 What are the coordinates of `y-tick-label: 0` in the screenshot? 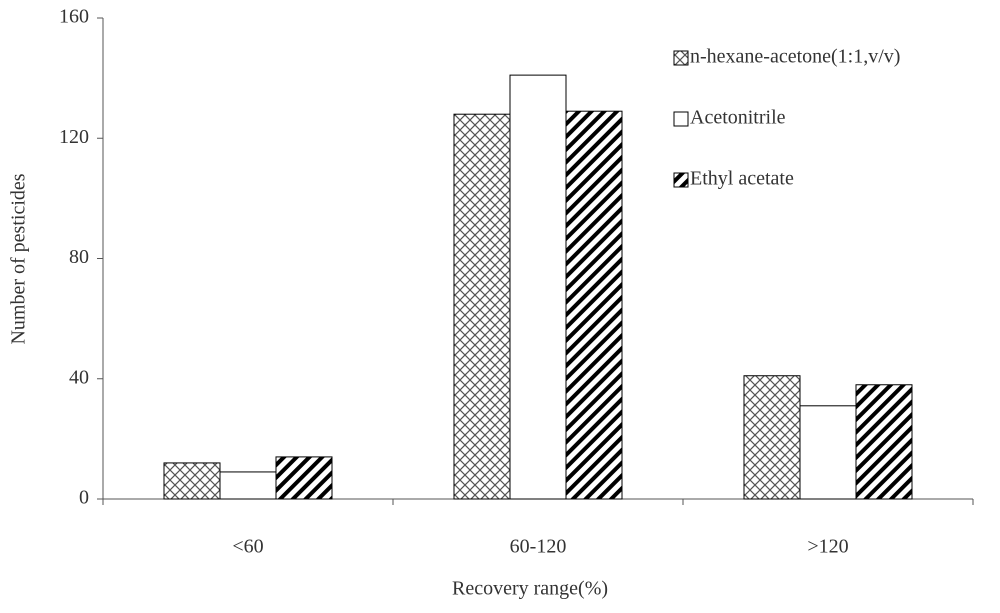 It's located at (84, 498).